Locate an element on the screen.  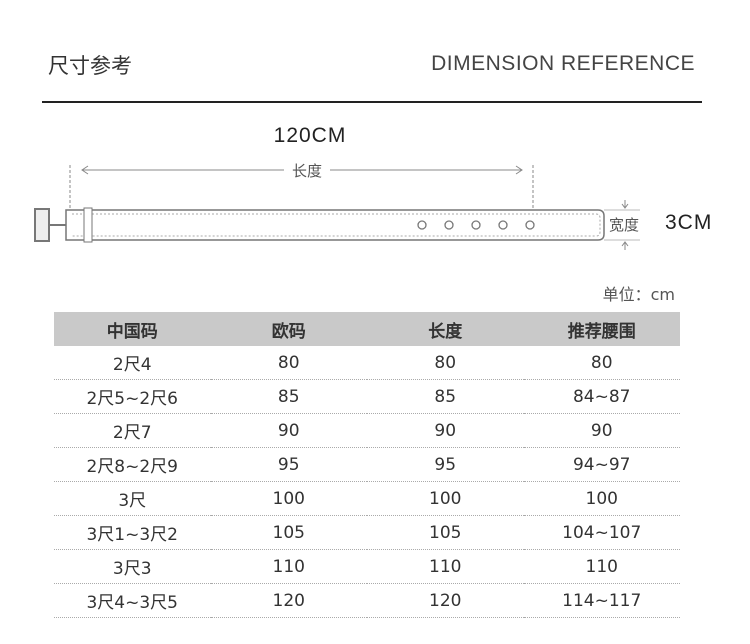
table-cell: 104~107 is located at coordinates (601, 532).